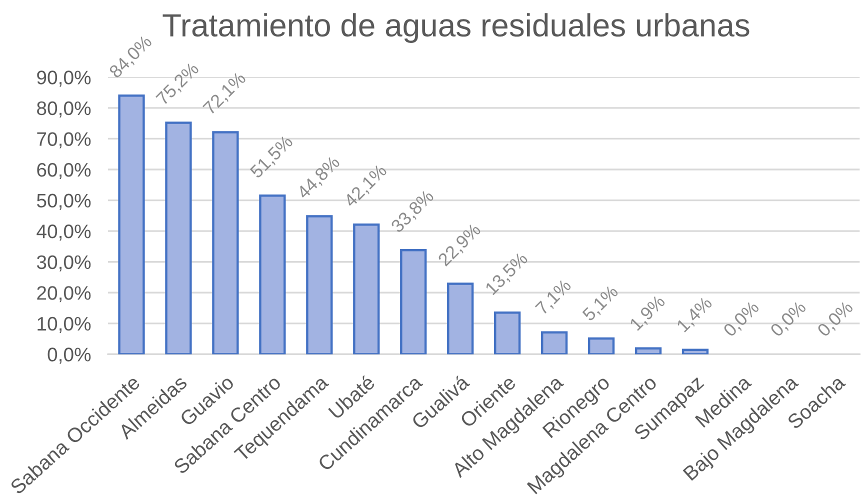  What do you see at coordinates (63, 202) in the screenshot?
I see `y-tick-label: 50,0%` at bounding box center [63, 202].